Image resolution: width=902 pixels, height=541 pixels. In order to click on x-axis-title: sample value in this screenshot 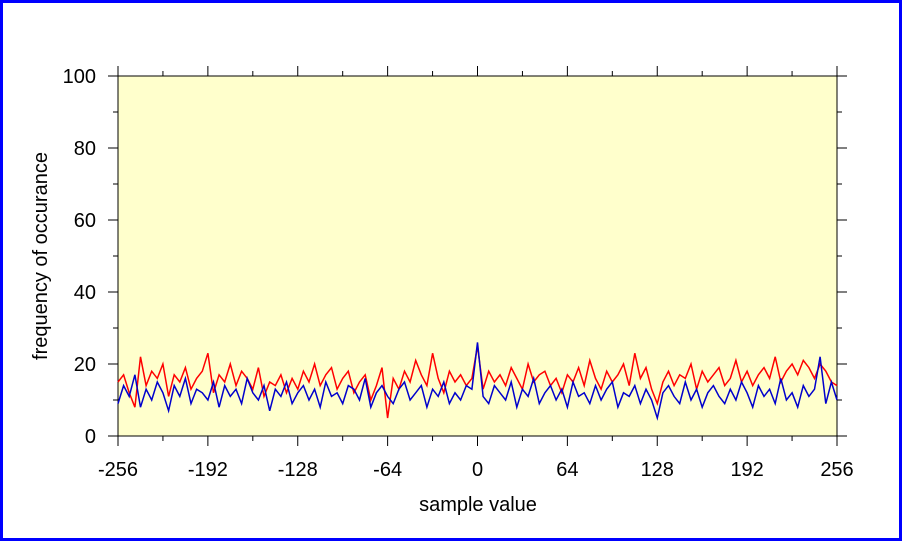, I will do `click(478, 505)`.